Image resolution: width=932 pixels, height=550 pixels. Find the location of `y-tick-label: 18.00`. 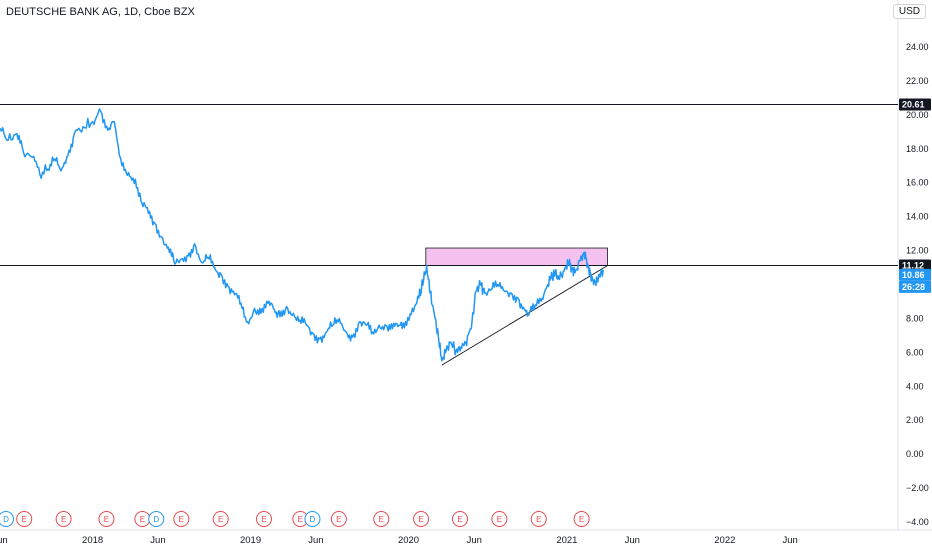

y-tick-label: 18.00 is located at coordinates (917, 149).